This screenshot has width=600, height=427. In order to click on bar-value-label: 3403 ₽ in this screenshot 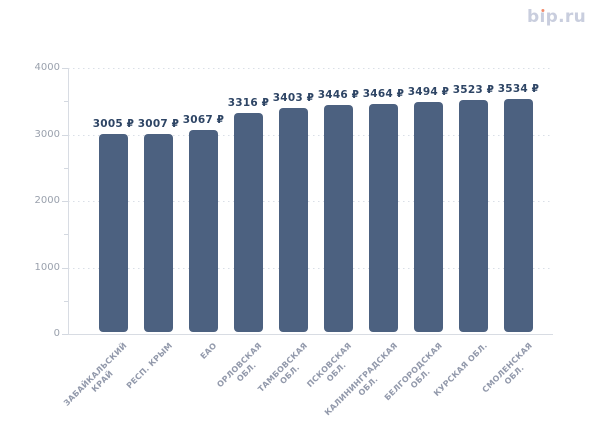, I will do `click(293, 97)`.